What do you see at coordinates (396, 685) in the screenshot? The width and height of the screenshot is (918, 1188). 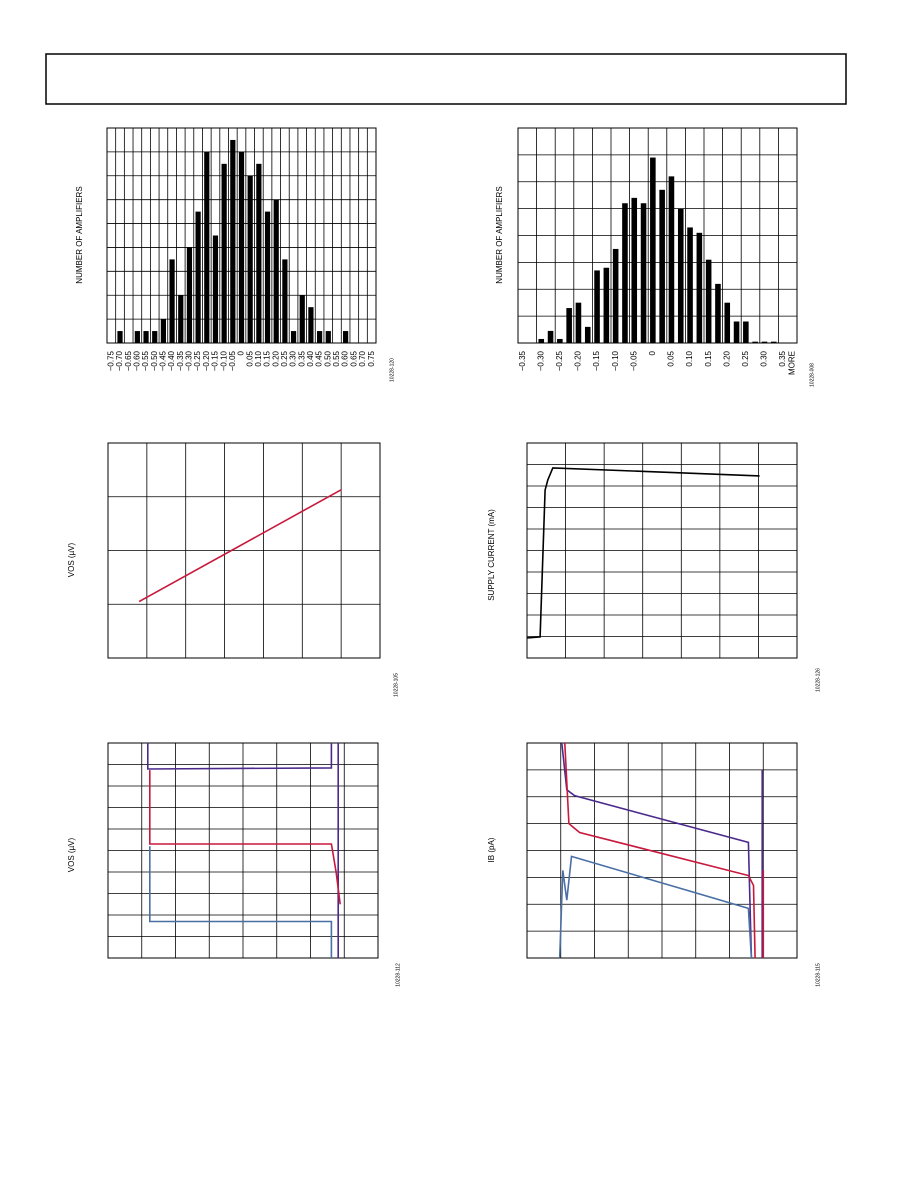 I see `figure-id: 10228-105` at bounding box center [396, 685].